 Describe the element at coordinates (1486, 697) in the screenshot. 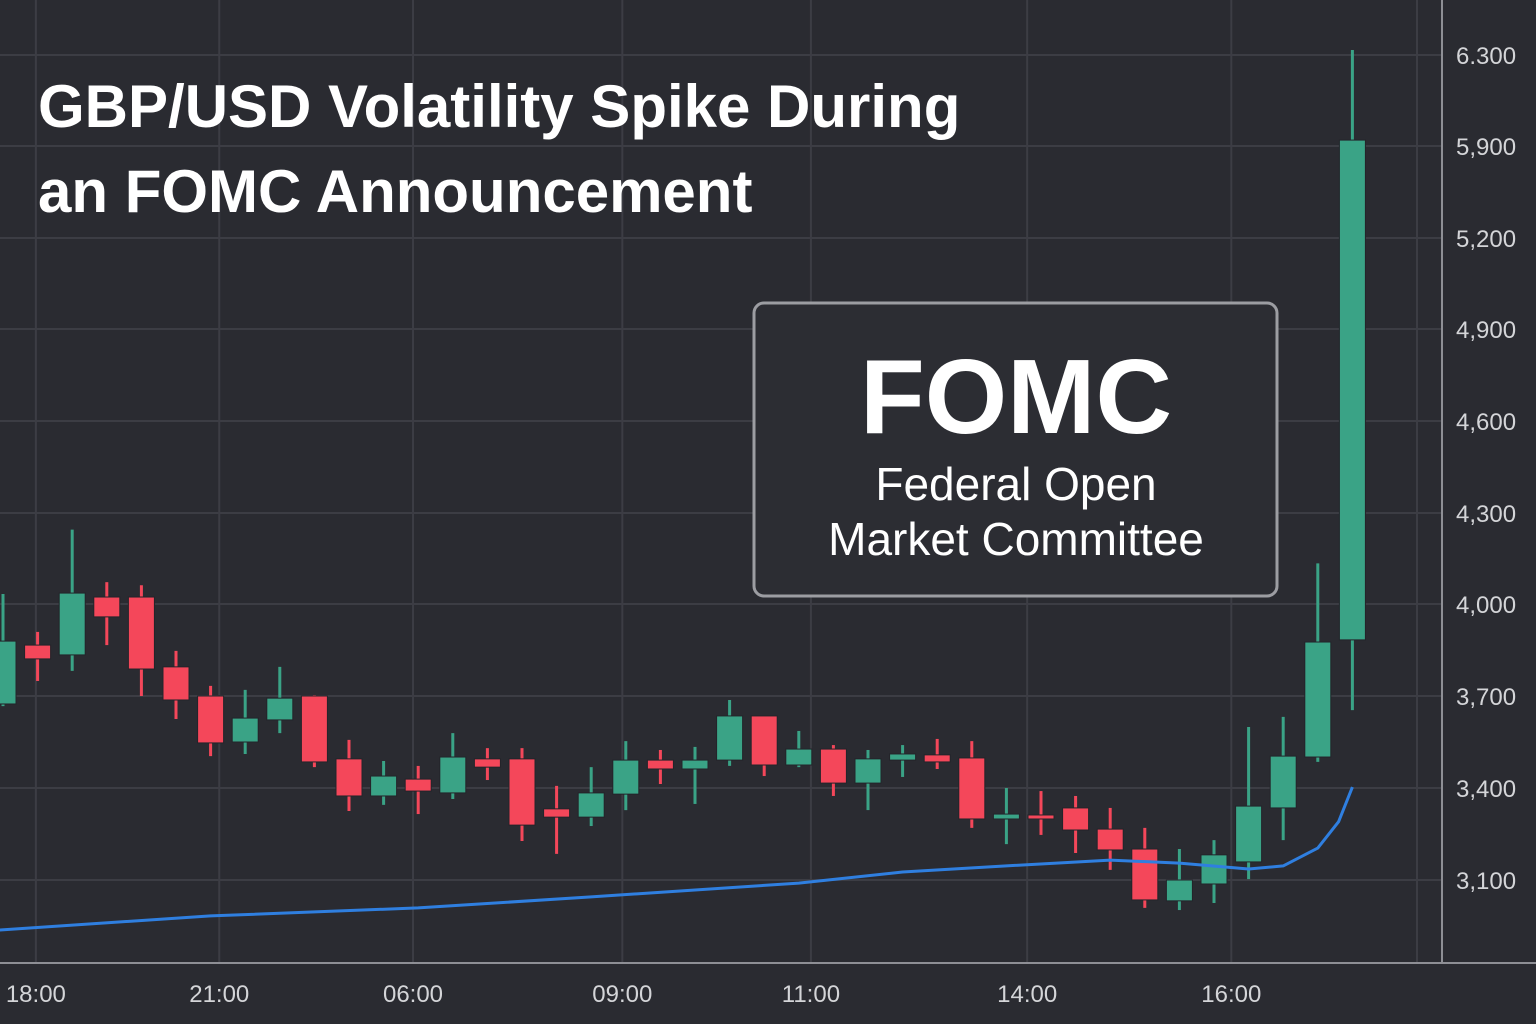

I see `y-tick-label: 3,700` at that location.